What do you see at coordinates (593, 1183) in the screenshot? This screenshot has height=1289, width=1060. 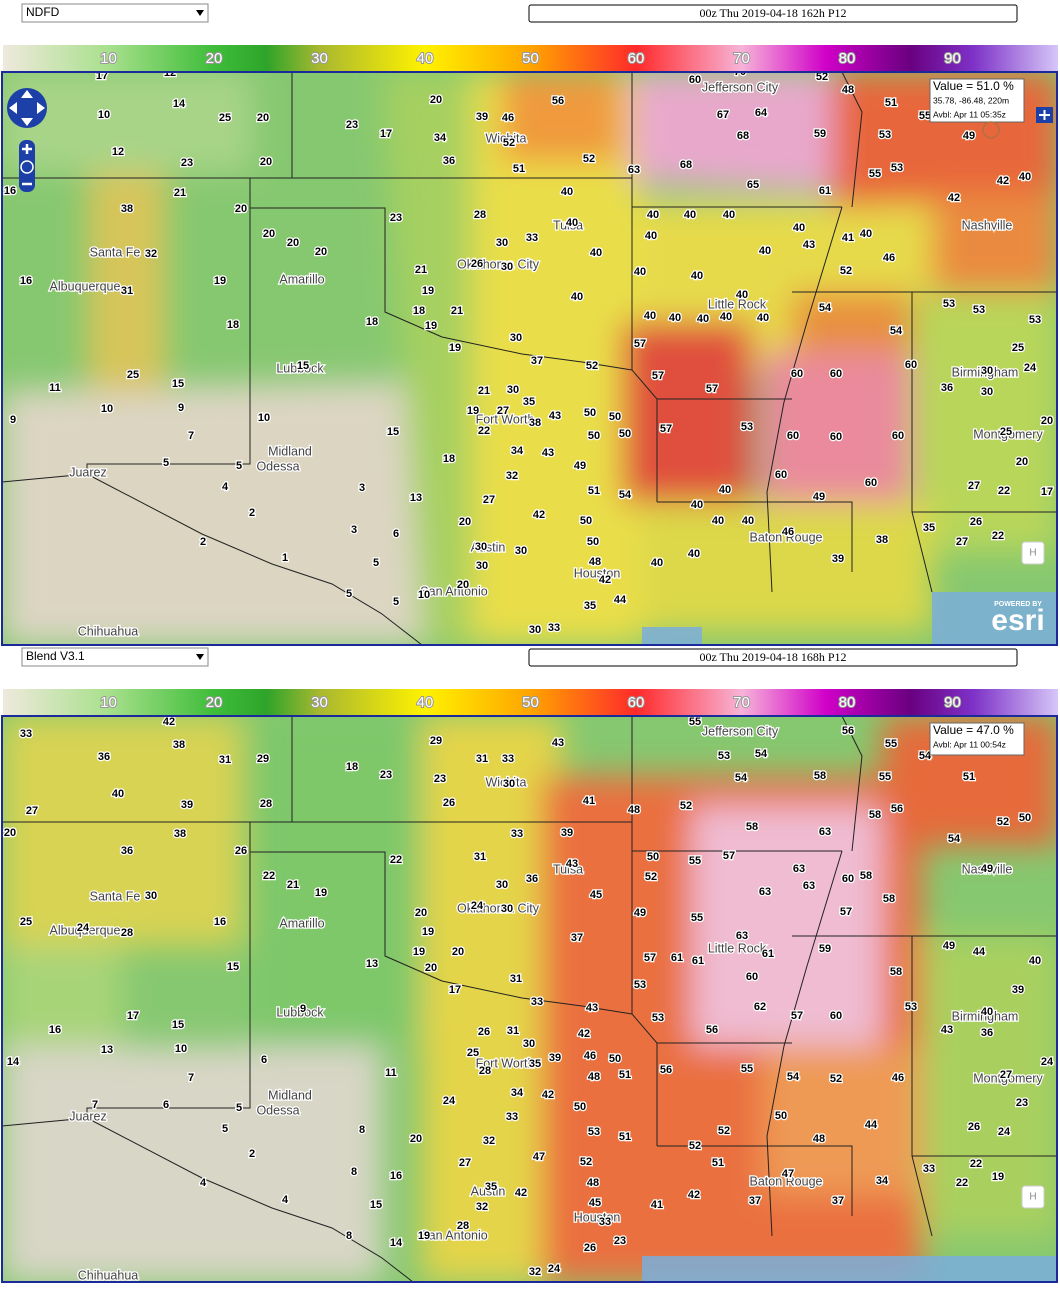 I see `point-value: 48` at bounding box center [593, 1183].